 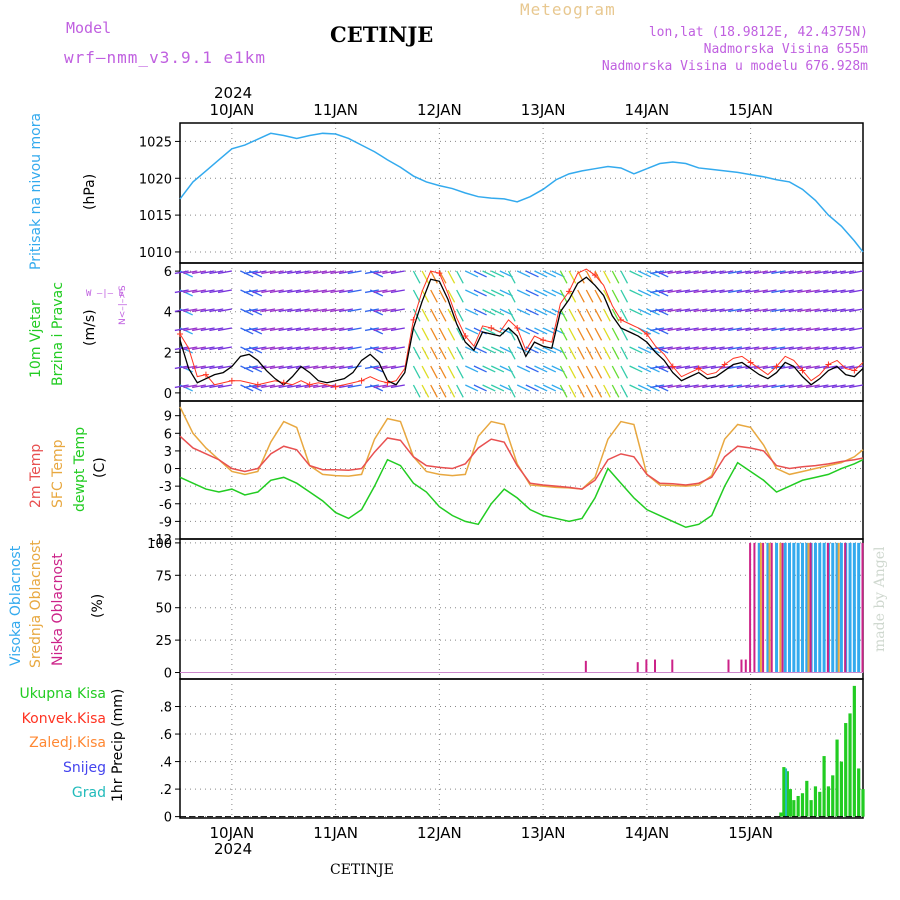 I want to click on panel-frame, so click(x=521, y=609).